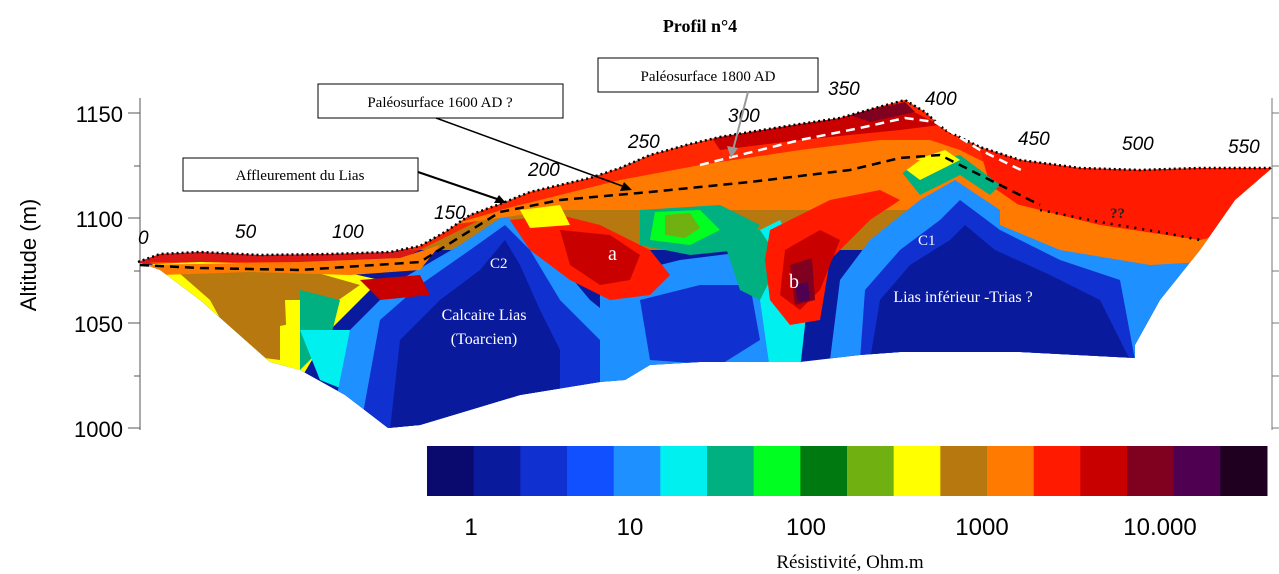 This screenshot has width=1279, height=574. Describe the element at coordinates (794, 282) in the screenshot. I see `zone-label-b: b` at that location.